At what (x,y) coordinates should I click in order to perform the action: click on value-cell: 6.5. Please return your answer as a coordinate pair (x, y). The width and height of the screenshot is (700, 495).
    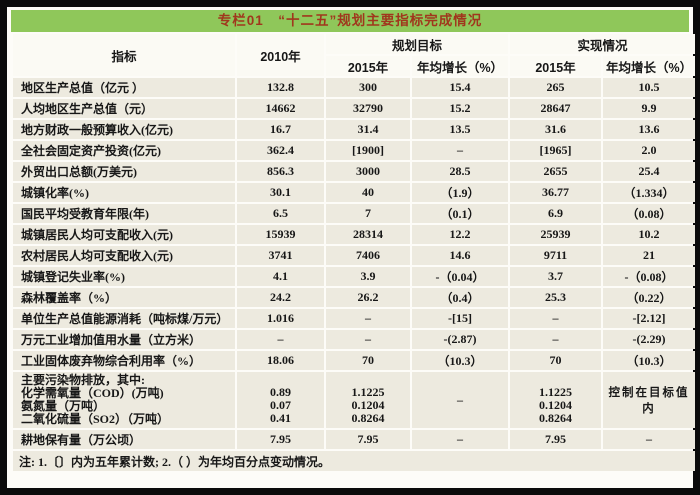
    Looking at the image, I should click on (280, 213).